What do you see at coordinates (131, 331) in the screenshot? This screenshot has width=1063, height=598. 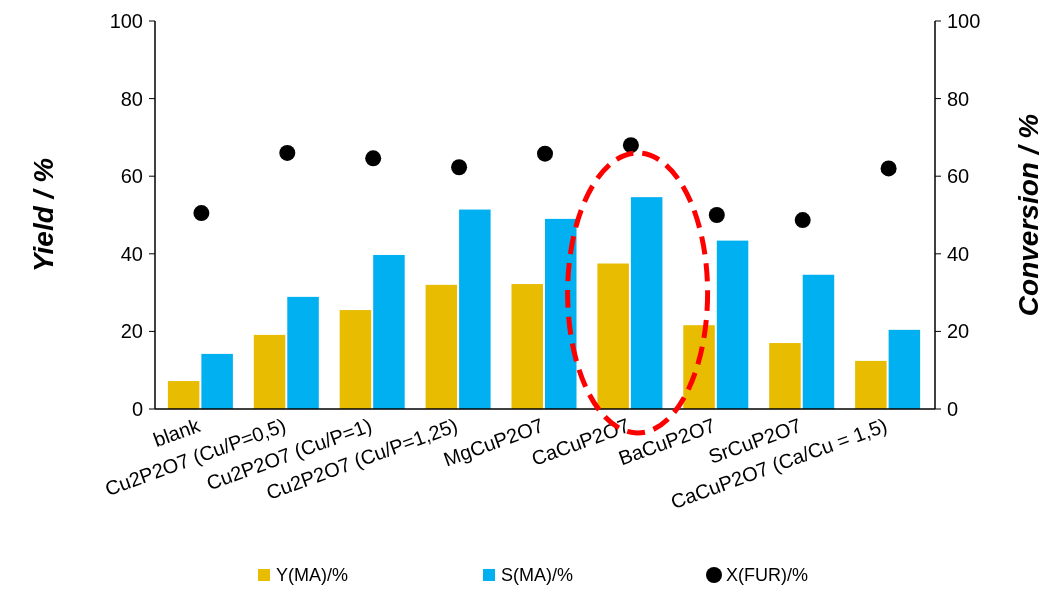 I see `y-tick-label: 20` at bounding box center [131, 331].